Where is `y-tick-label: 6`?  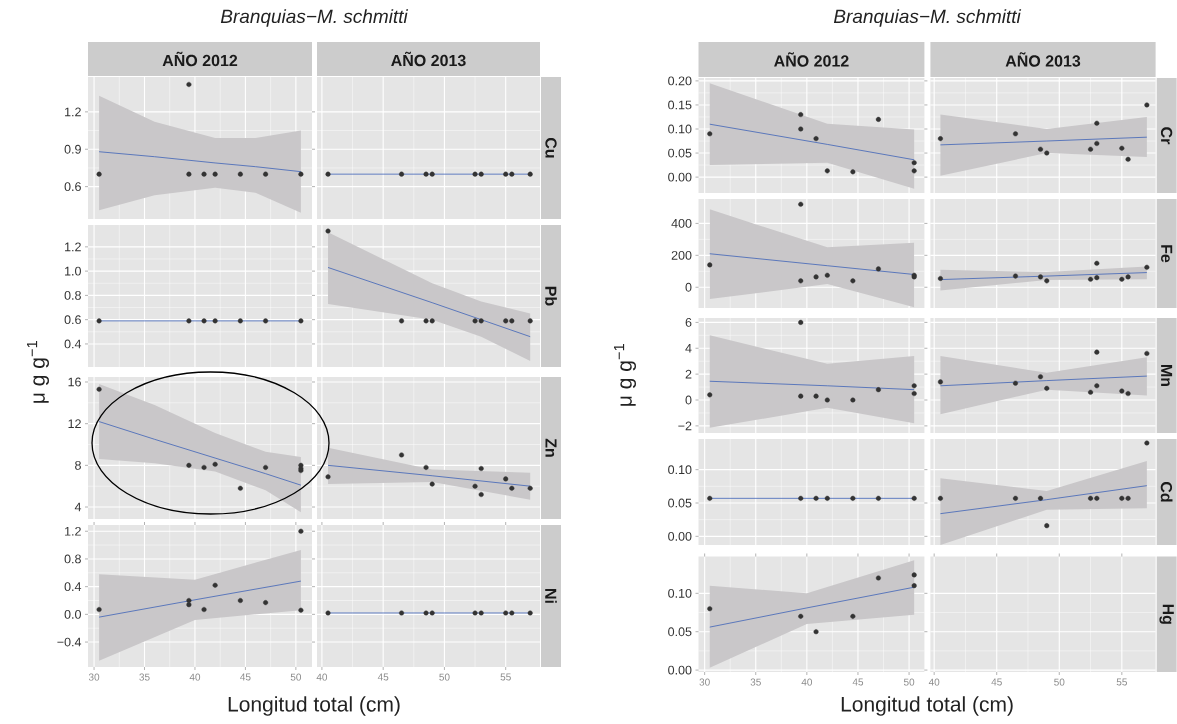 y-tick-label: 6 is located at coordinates (688, 322).